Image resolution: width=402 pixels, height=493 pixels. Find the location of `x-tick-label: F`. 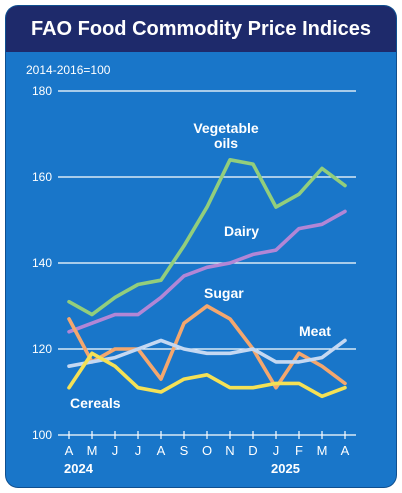

x-tick-label: F is located at coordinates (299, 450).